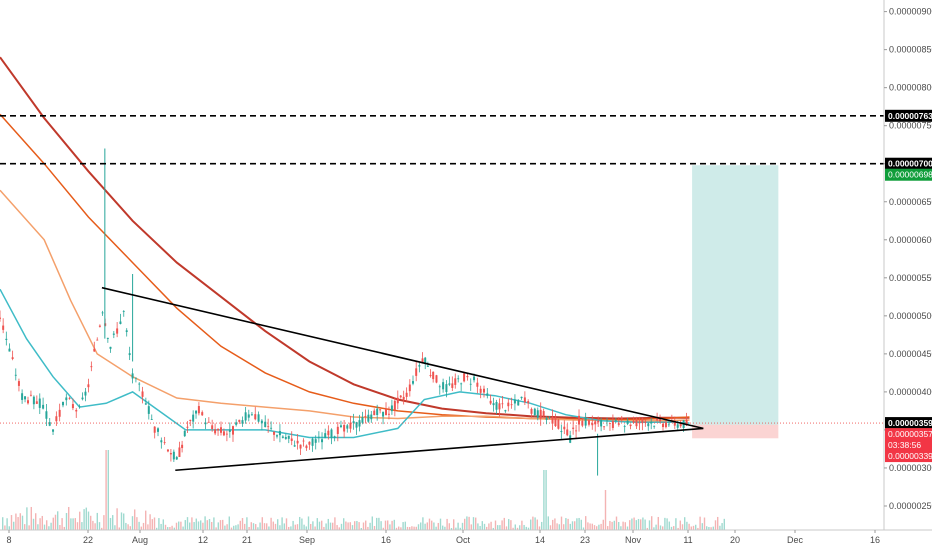  I want to click on x-tick-label: Oct, so click(463, 540).